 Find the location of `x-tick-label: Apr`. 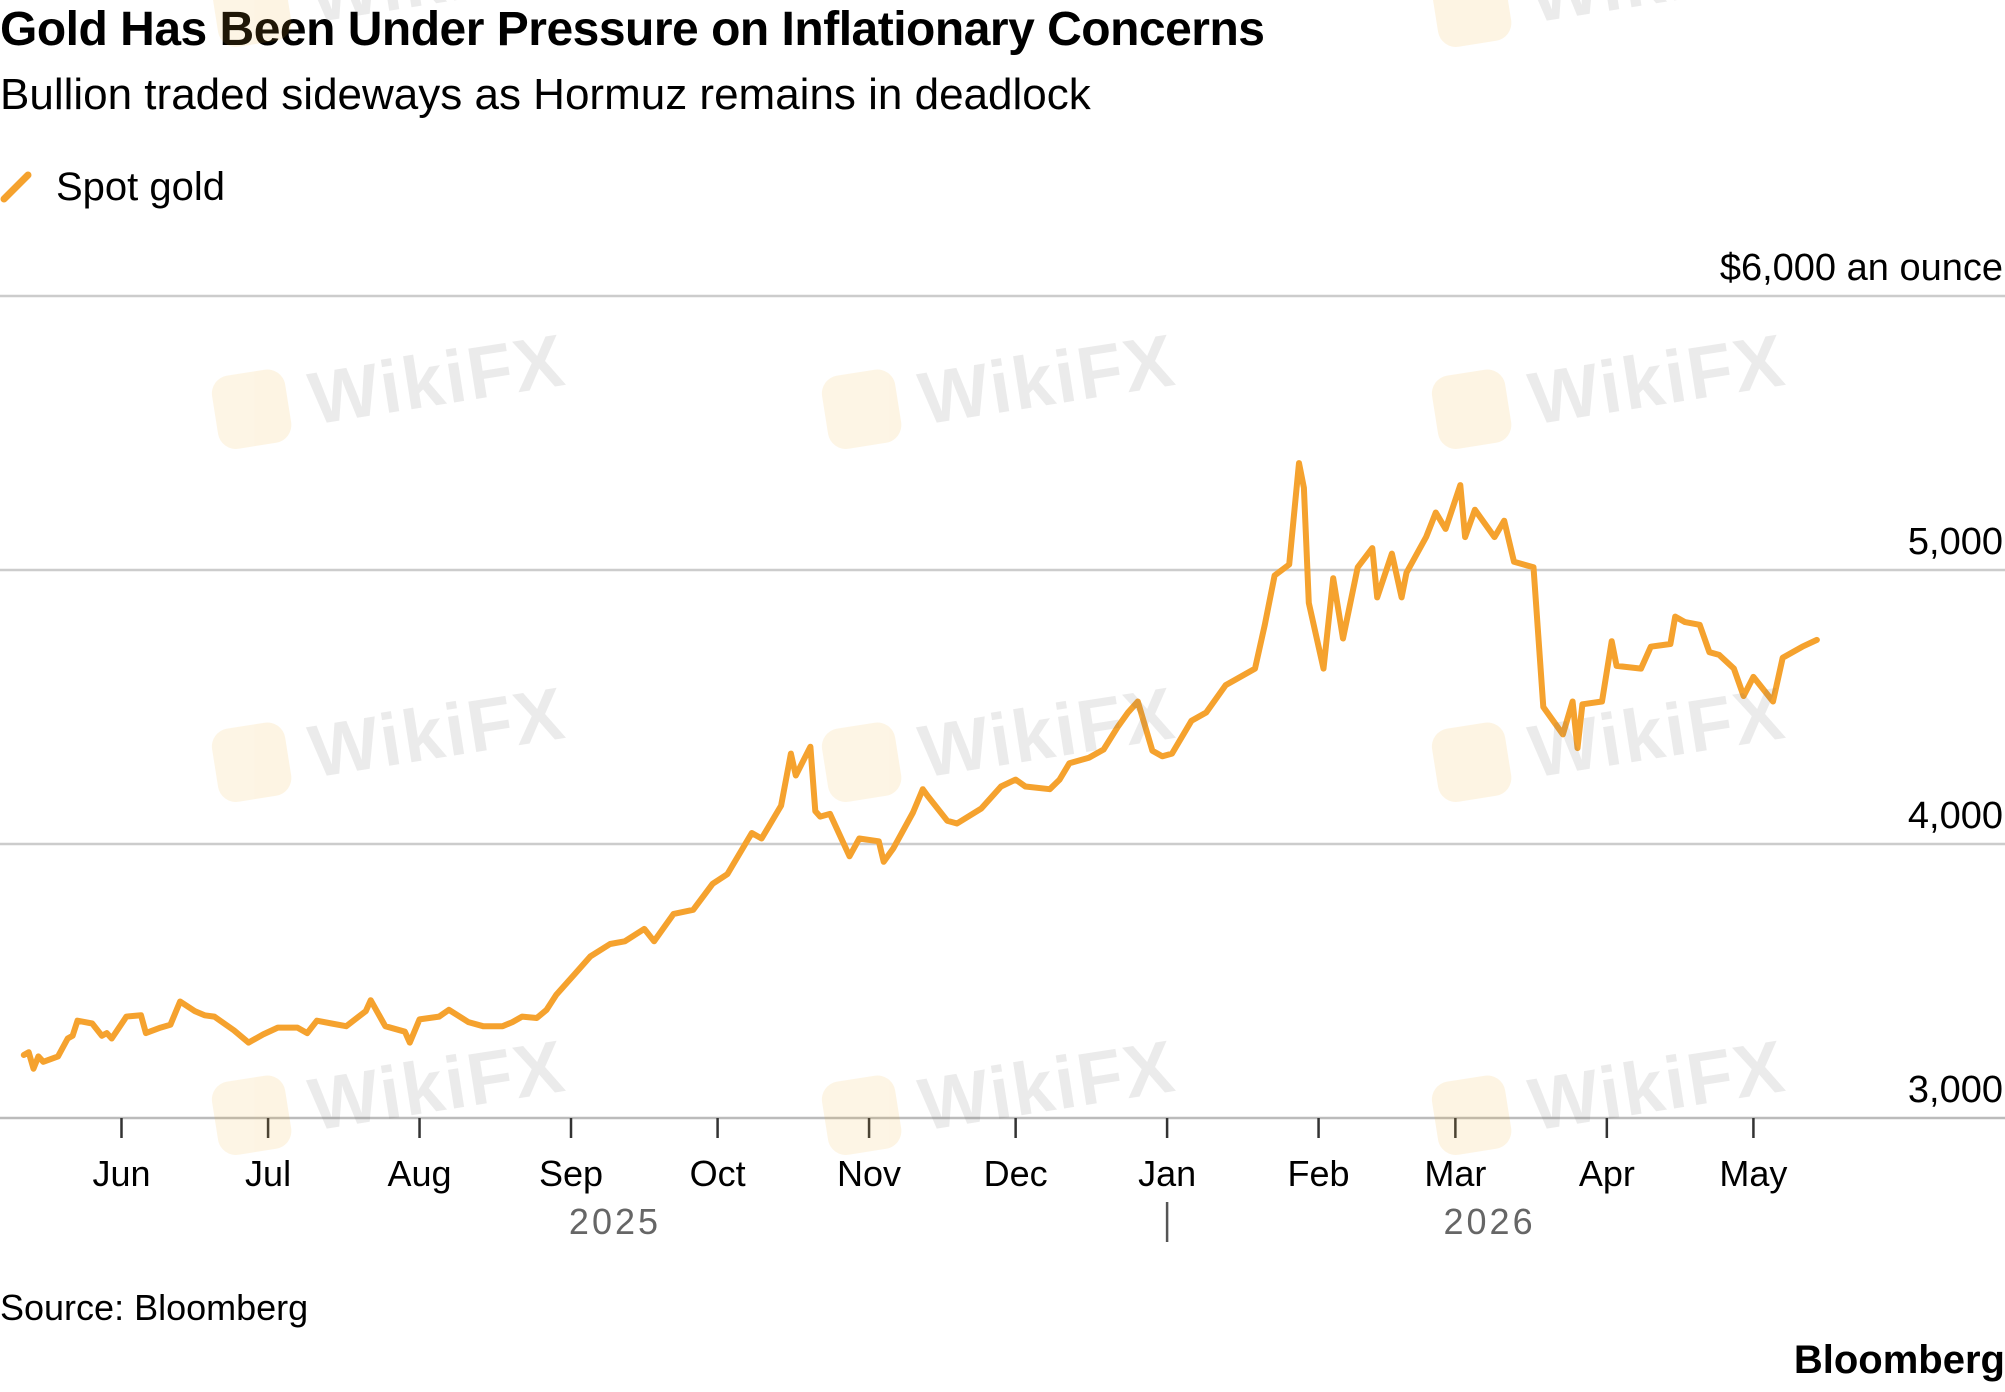

x-tick-label: Apr is located at coordinates (1607, 1173).